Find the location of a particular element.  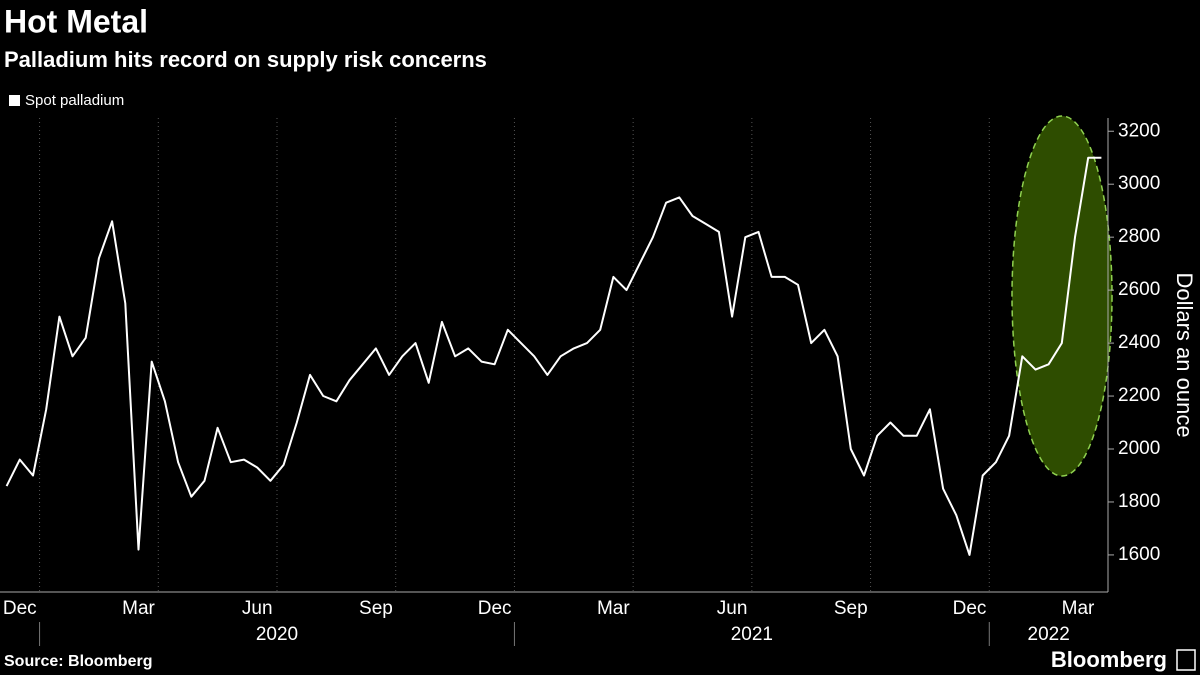

y-tick-label: 3200 is located at coordinates (1139, 130).